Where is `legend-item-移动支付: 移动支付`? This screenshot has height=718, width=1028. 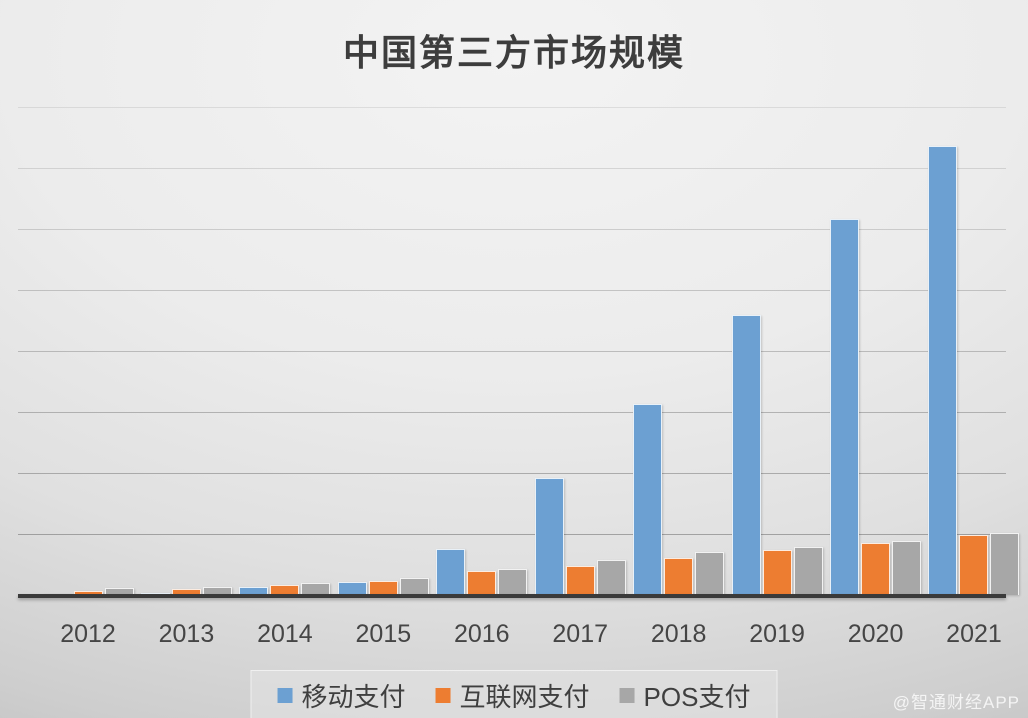
legend-item-移动支付: 移动支付 is located at coordinates (341, 695).